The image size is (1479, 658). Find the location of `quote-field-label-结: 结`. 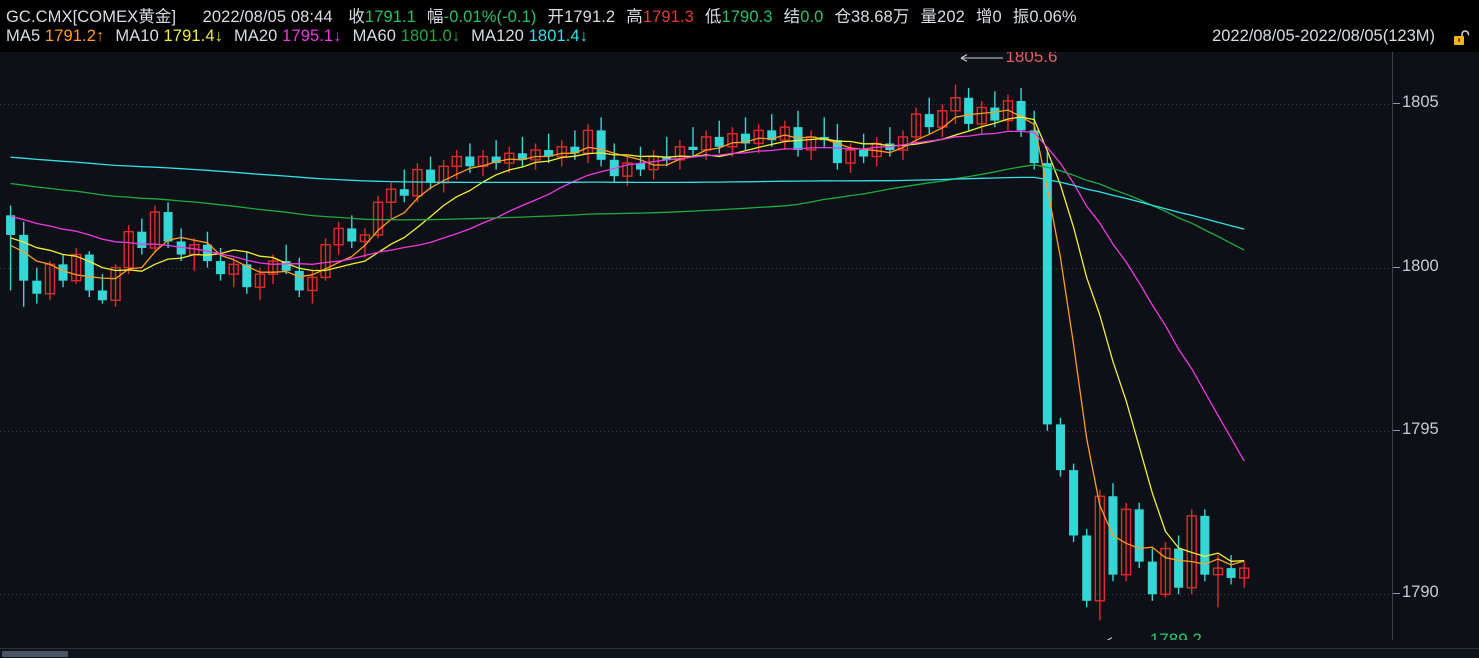

quote-field-label-结: 结 is located at coordinates (792, 17).